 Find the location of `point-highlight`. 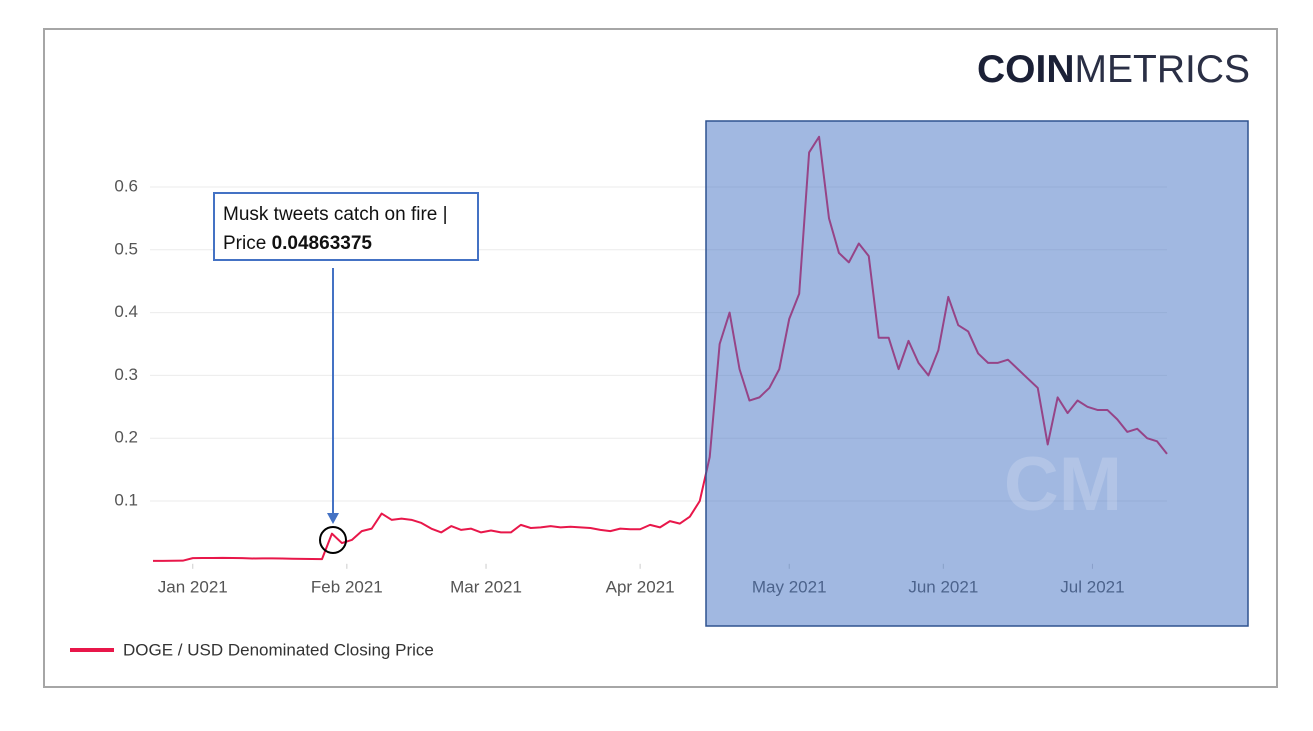

point-highlight is located at coordinates (333, 540).